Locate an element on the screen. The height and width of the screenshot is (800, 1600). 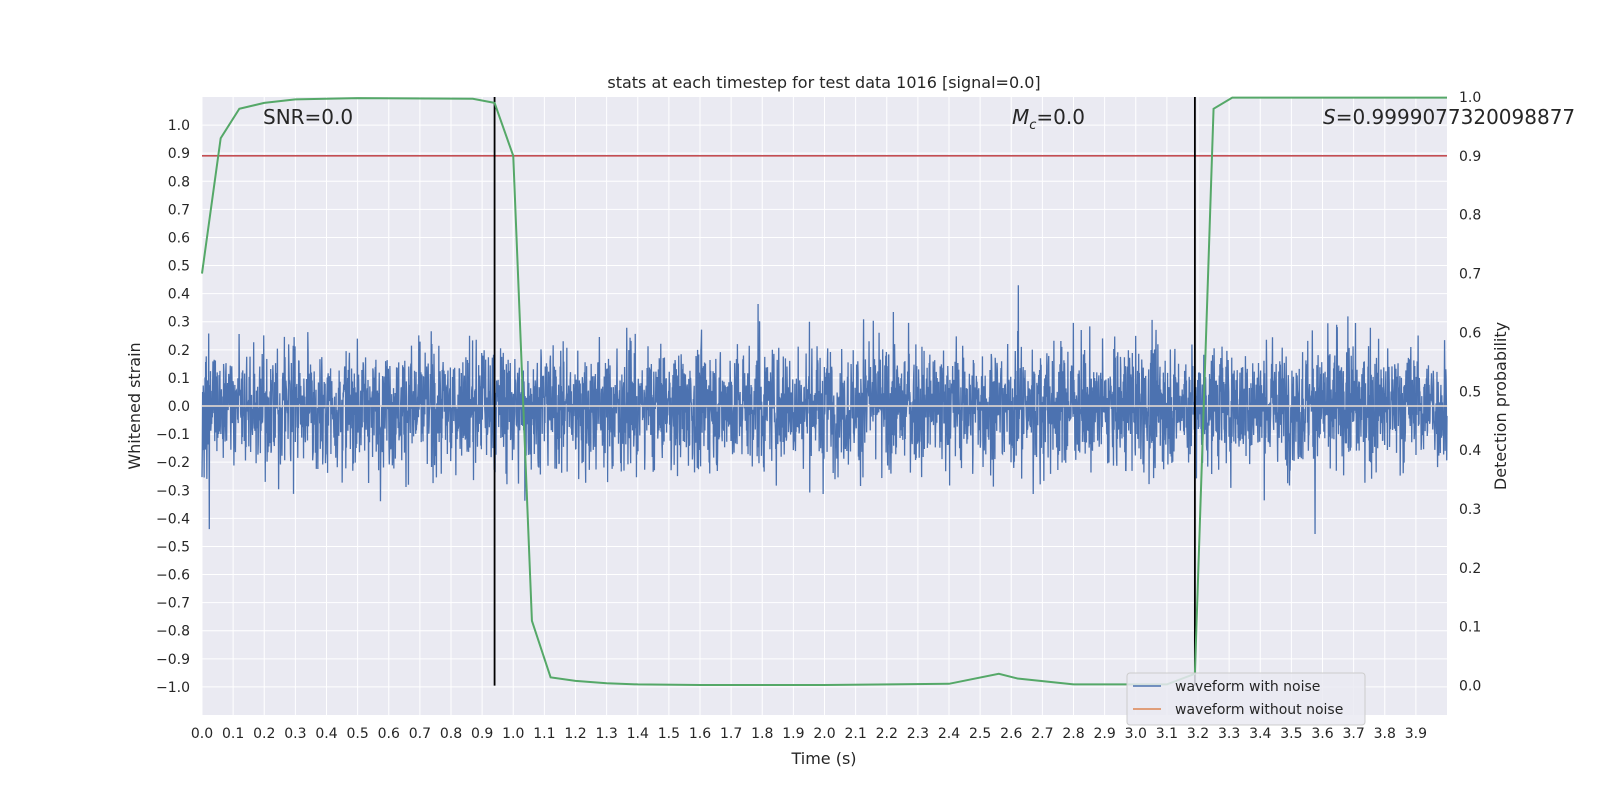
x-tick-label: 0.1 is located at coordinates (233, 734).